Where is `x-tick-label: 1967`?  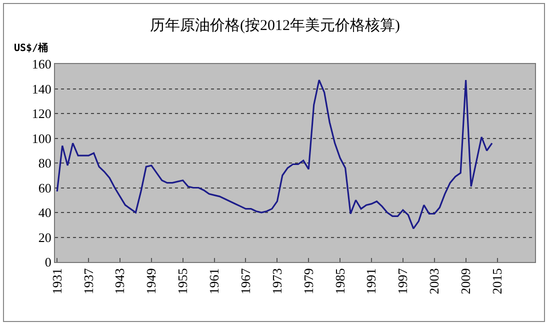 x-tick-label: 1967 is located at coordinates (245, 281).